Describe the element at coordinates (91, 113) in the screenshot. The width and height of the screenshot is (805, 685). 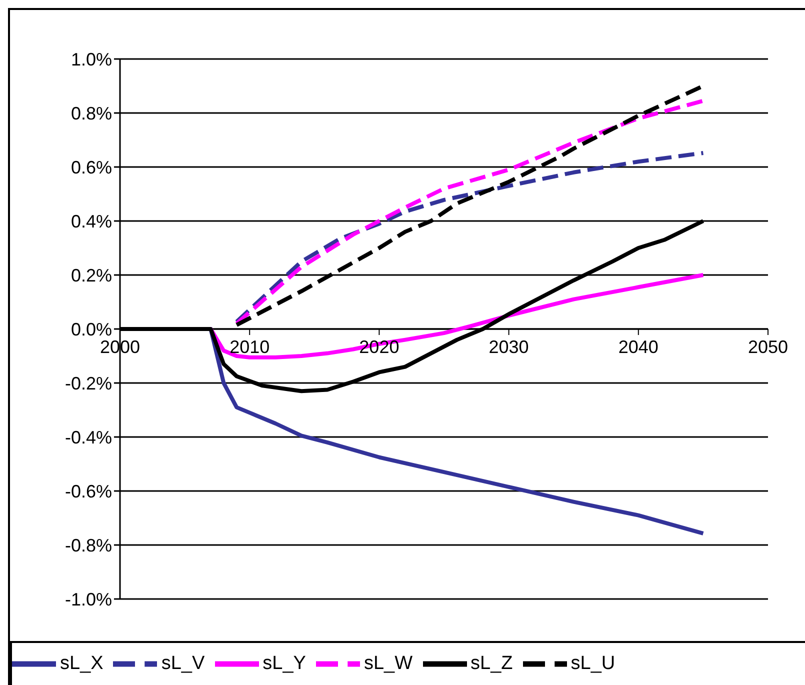
I see `y-tick-label: 0.8%` at that location.